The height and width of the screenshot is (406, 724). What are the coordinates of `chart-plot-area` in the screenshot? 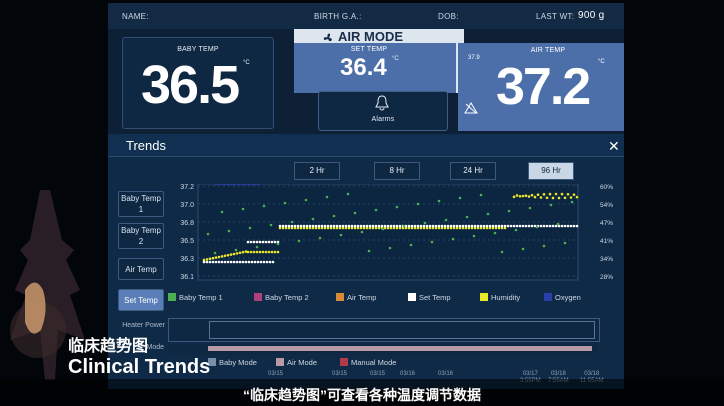 It's located at (388, 232).